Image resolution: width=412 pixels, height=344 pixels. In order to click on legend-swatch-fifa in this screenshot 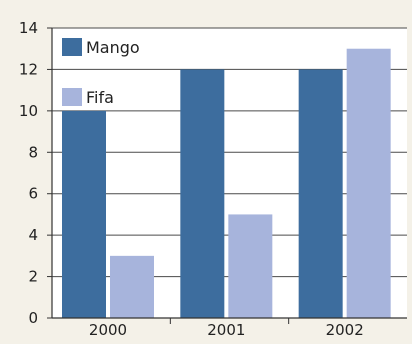, I will do `click(72, 97)`.